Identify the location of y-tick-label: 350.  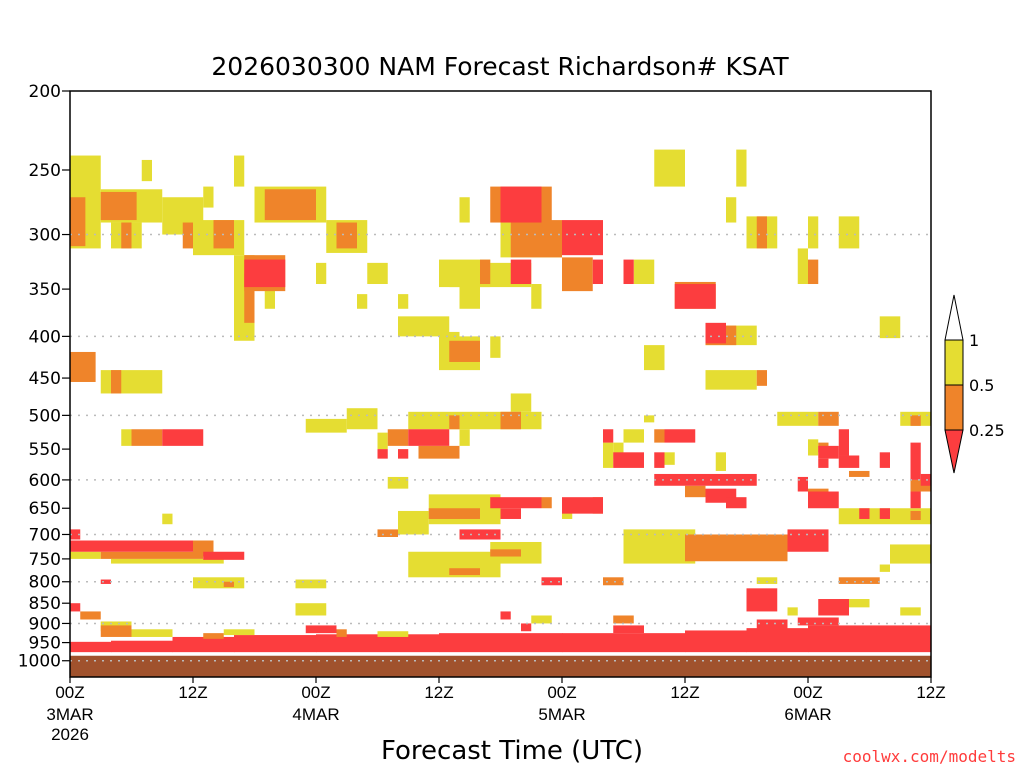
(45, 290).